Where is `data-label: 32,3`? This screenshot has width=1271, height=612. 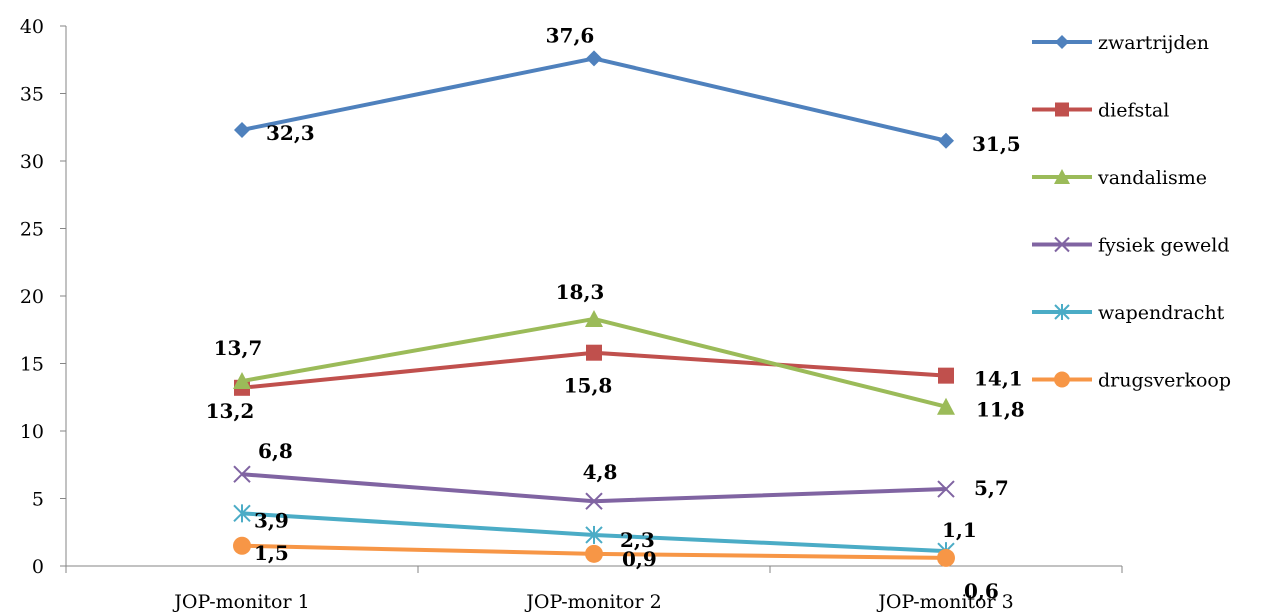 data-label: 32,3 is located at coordinates (290, 133).